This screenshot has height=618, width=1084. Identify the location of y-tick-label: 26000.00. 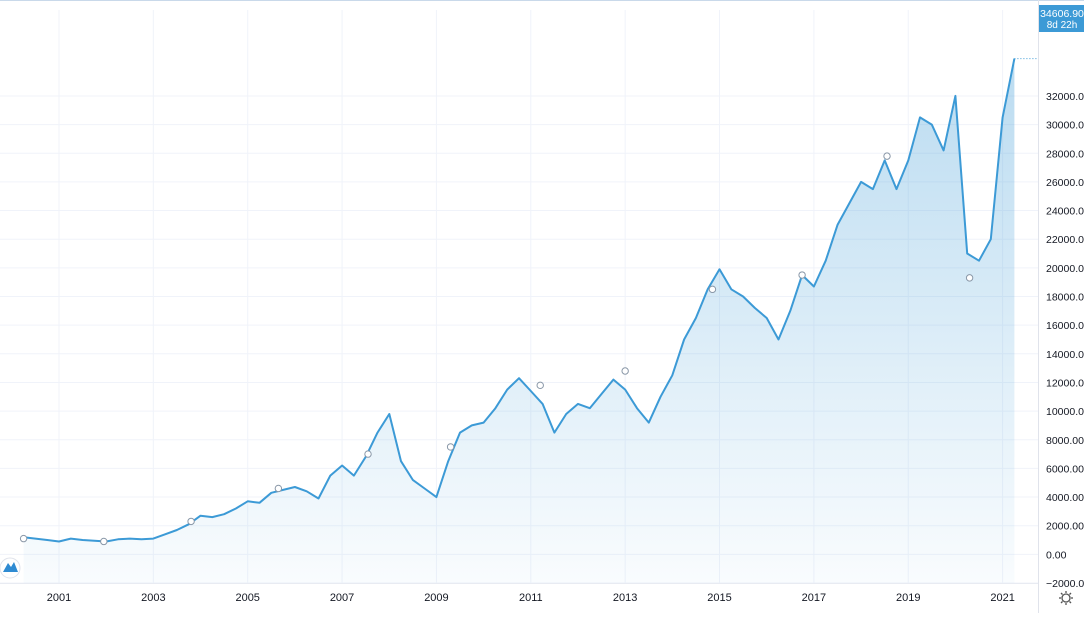
(1065, 183).